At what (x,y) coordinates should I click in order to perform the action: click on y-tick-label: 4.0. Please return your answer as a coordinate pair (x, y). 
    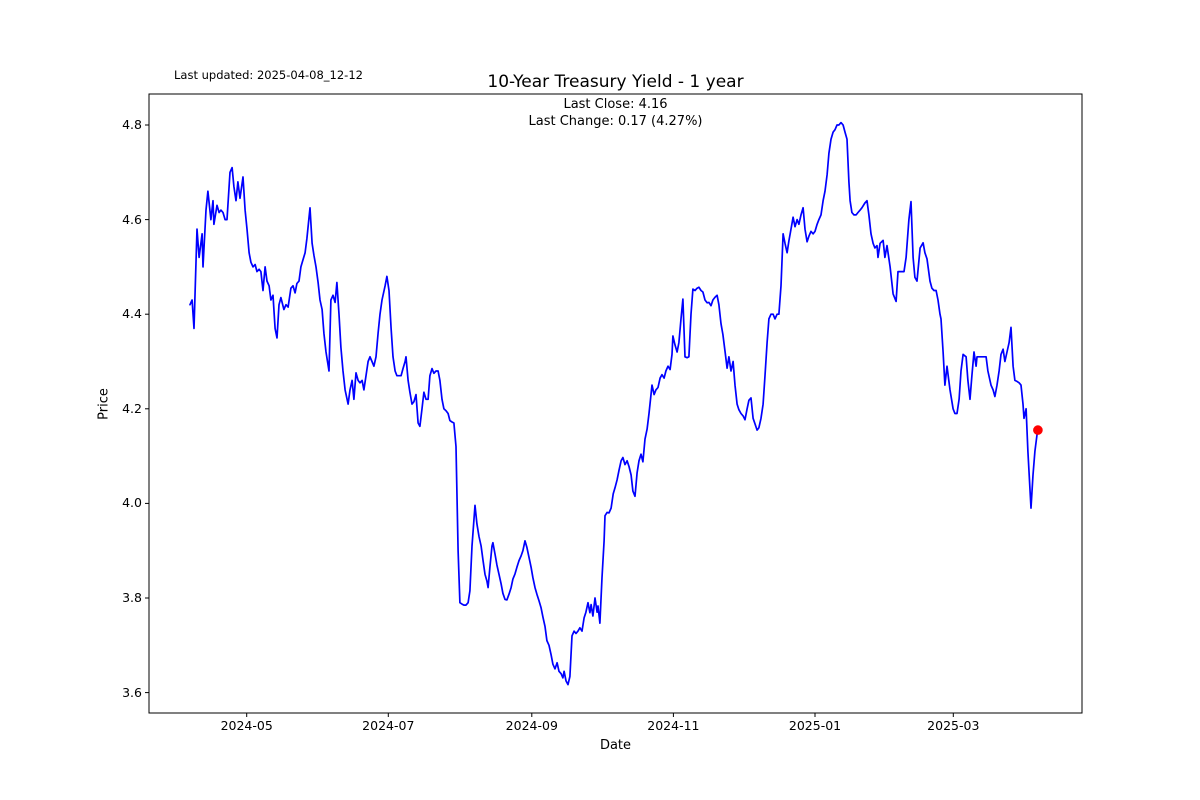
    Looking at the image, I should click on (132, 503).